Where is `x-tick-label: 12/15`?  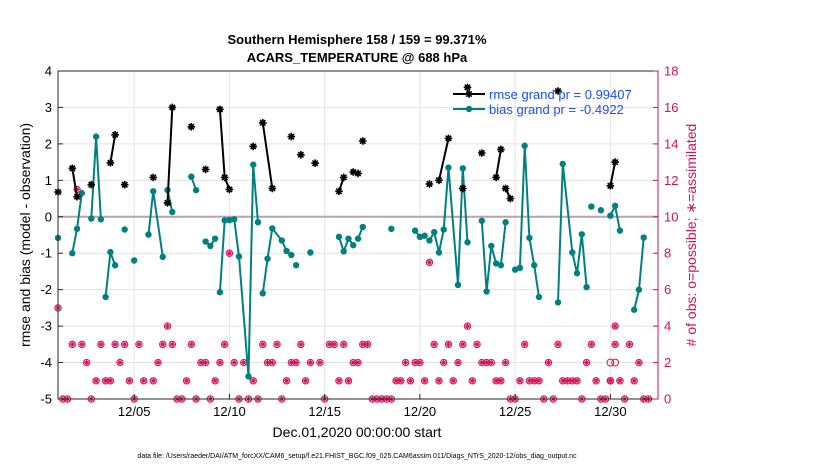 x-tick-label: 12/15 is located at coordinates (324, 411).